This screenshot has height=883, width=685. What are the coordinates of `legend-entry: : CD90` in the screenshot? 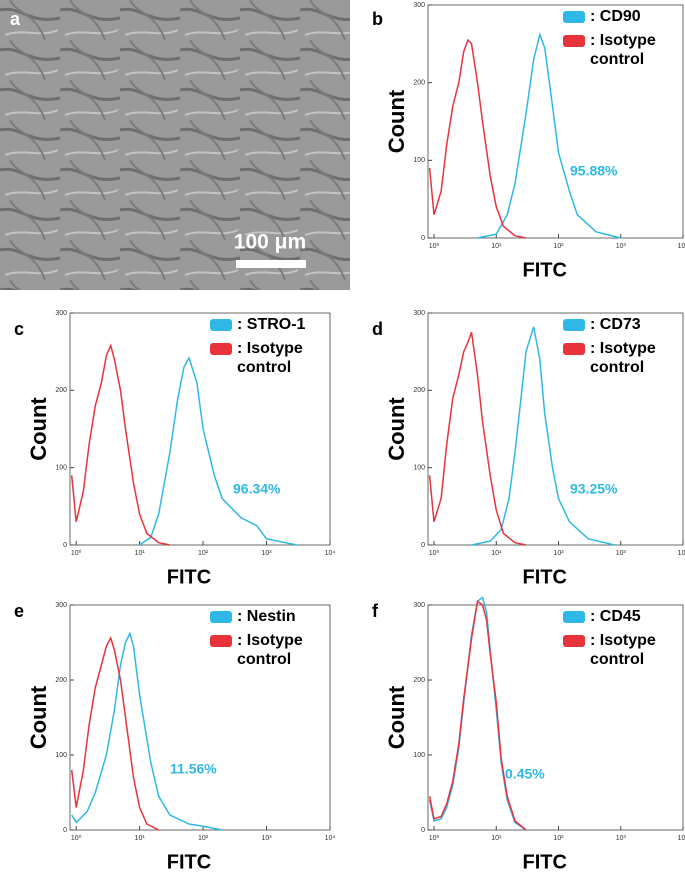 It's located at (615, 16).